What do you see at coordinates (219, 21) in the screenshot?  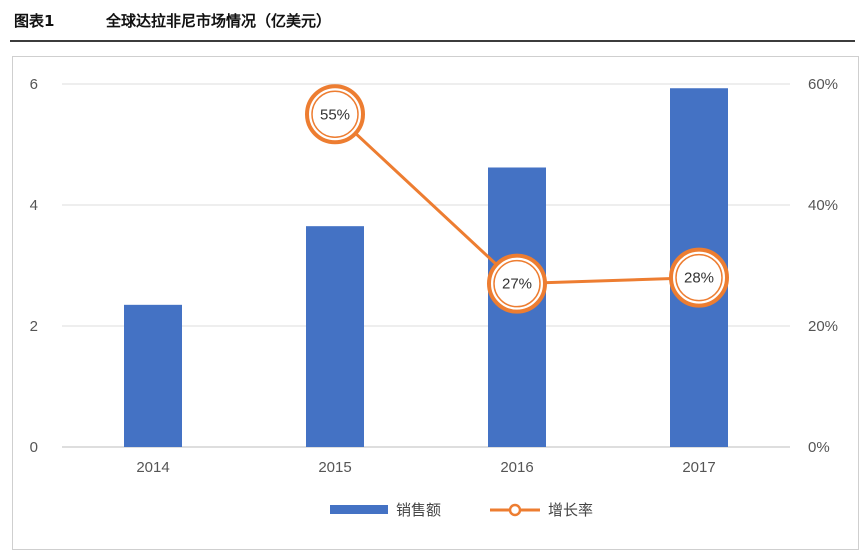 I see `figure-title: 全球达拉非尼市场情况（亿美元）` at bounding box center [219, 21].